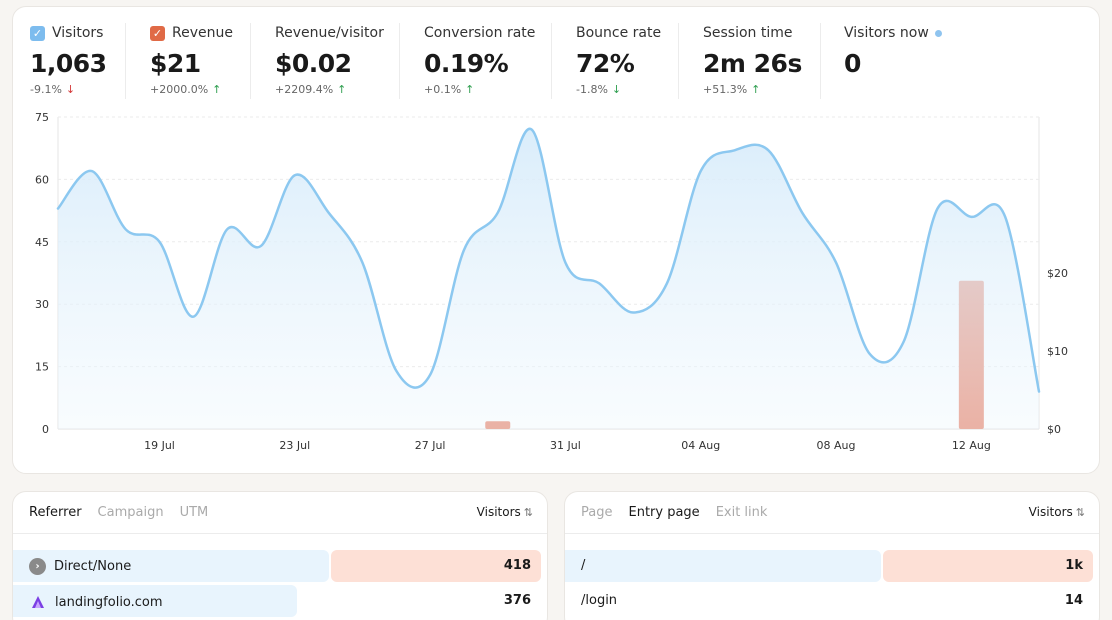 The width and height of the screenshot is (1112, 620). What do you see at coordinates (157, 33) in the screenshot?
I see `revenue-checkbox-icon: ✓` at bounding box center [157, 33].